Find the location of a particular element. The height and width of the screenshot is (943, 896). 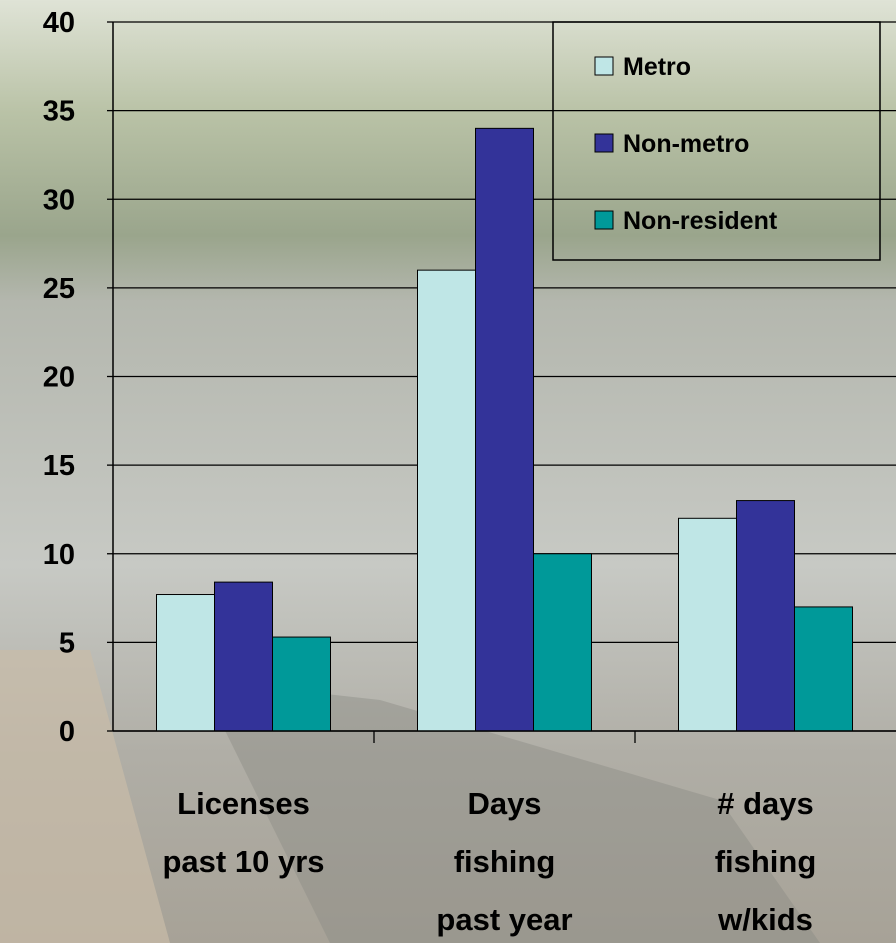

legend-box is located at coordinates (716, 141).